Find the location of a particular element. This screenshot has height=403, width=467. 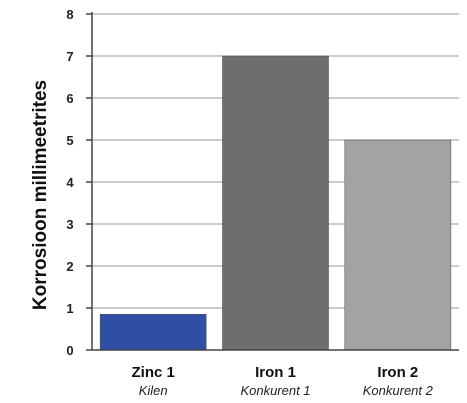

y-tick-label: 7 is located at coordinates (69, 56).